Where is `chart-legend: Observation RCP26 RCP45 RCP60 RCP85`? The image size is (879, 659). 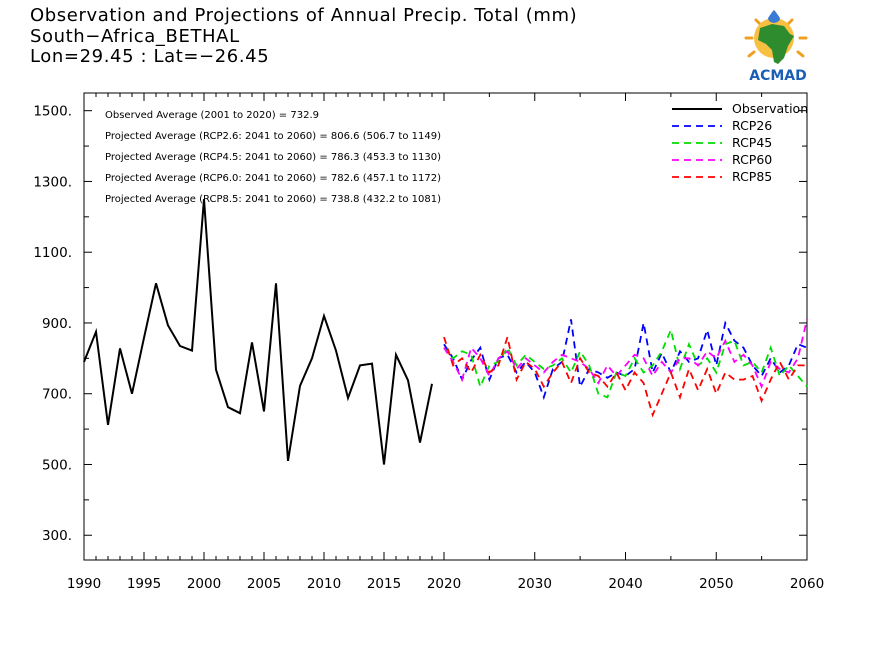 chart-legend: Observation RCP26 RCP45 RCP60 RCP85 is located at coordinates (740, 142).